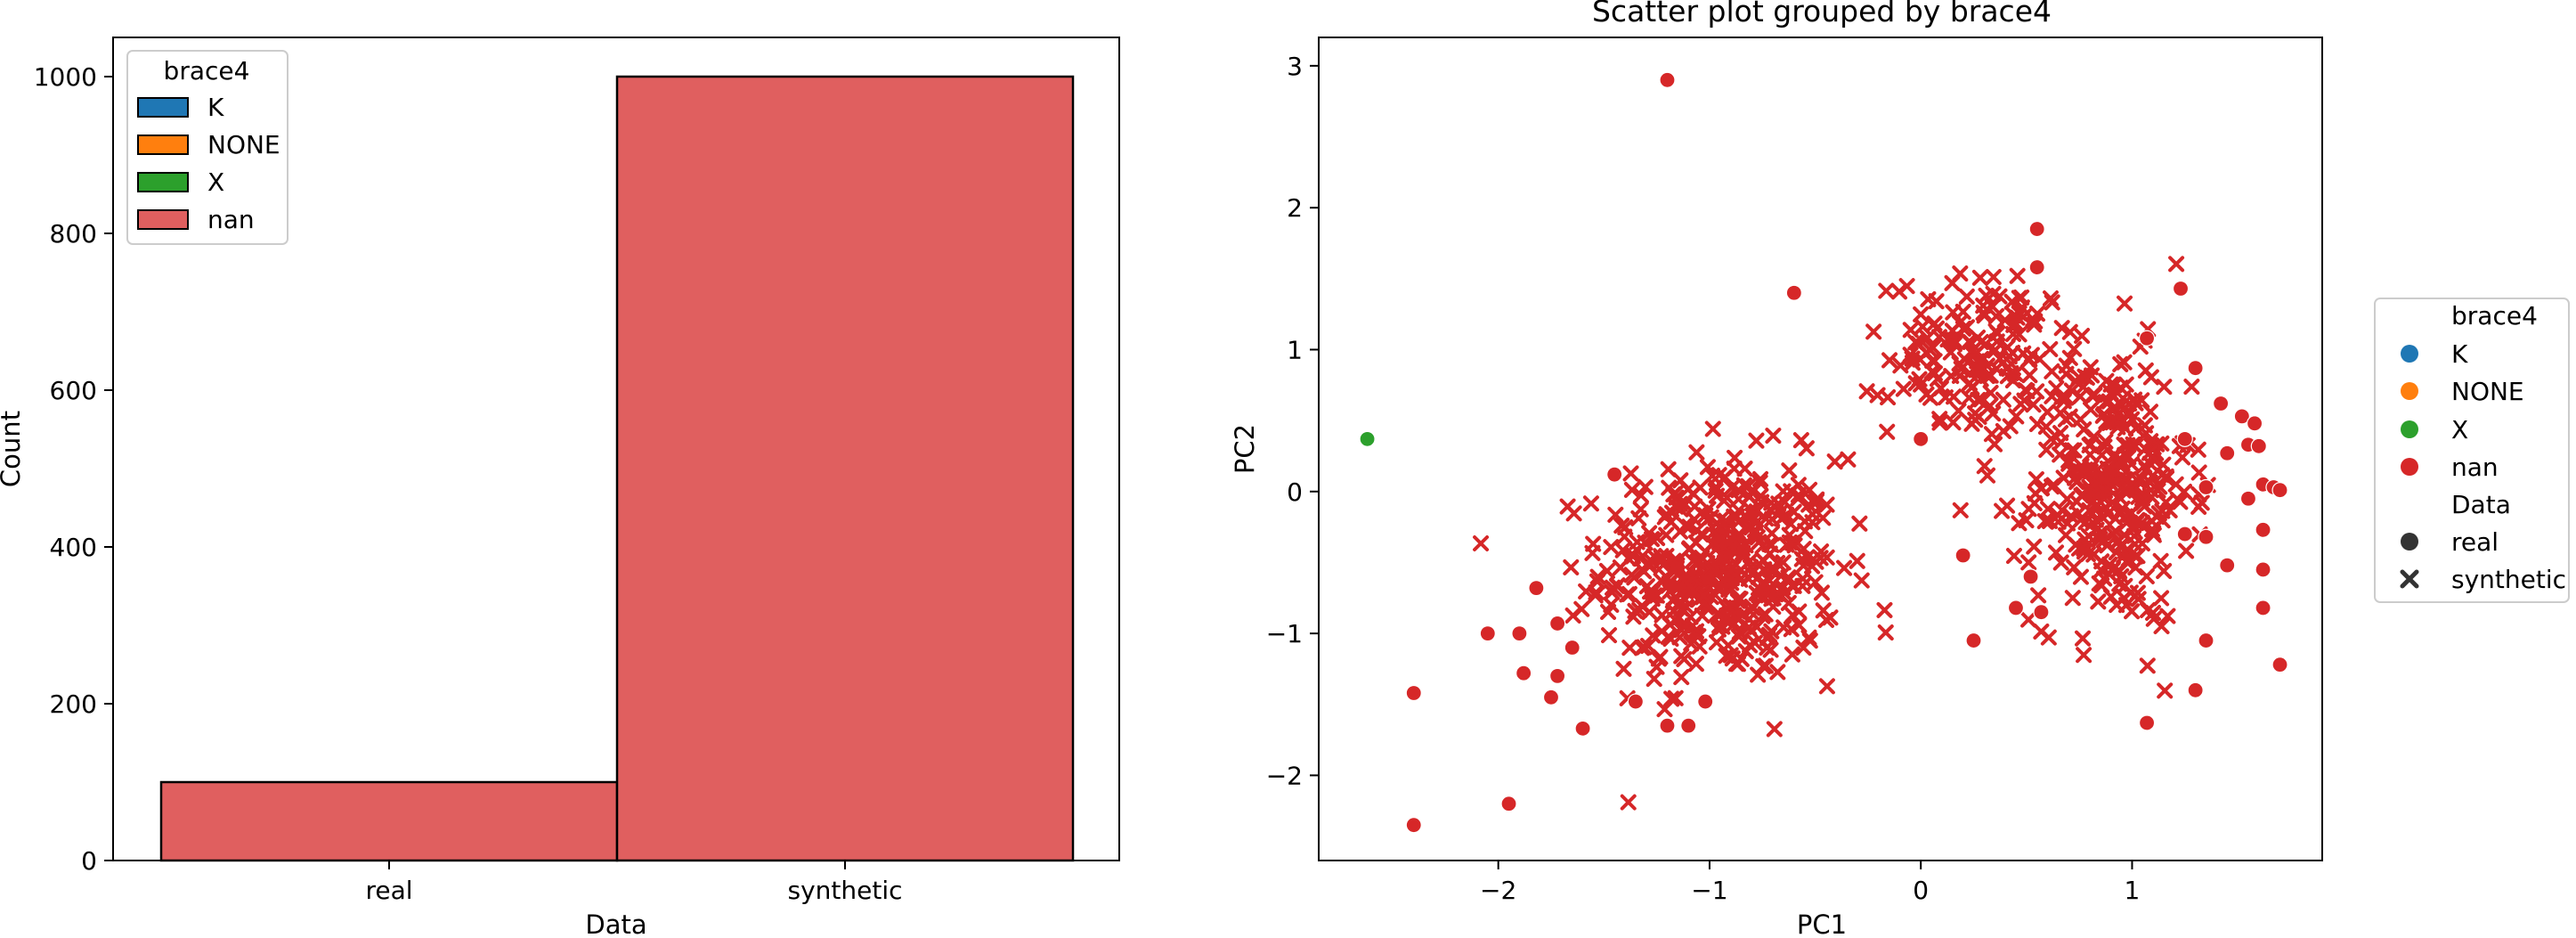  Describe the element at coordinates (2475, 542) in the screenshot. I see `scatter-legend-real: real` at that location.